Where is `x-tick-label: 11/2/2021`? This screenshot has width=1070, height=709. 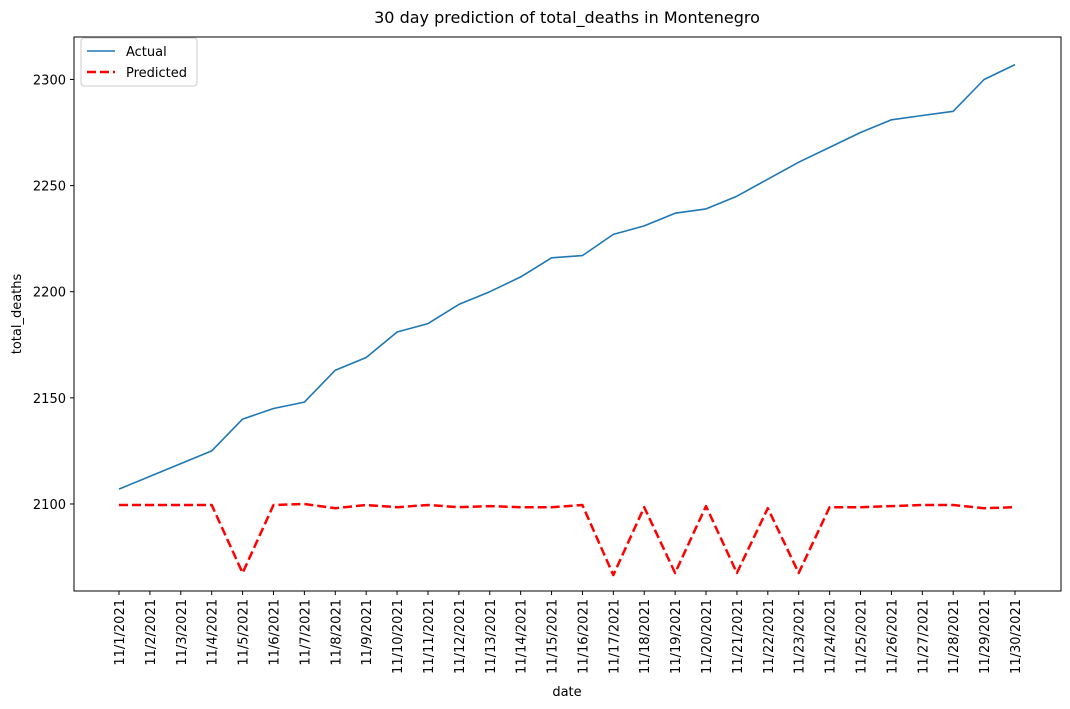
x-tick-label: 11/2/2021 is located at coordinates (151, 632).